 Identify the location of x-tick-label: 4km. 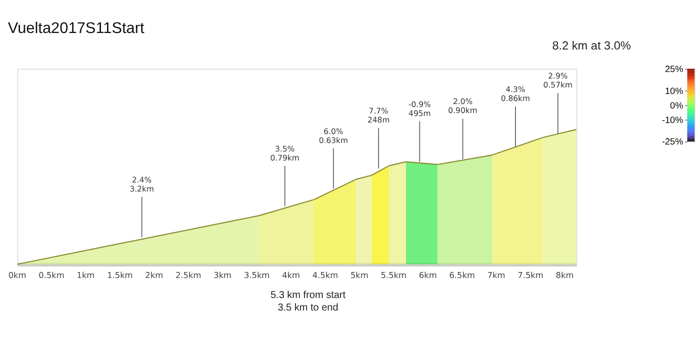
(291, 275).